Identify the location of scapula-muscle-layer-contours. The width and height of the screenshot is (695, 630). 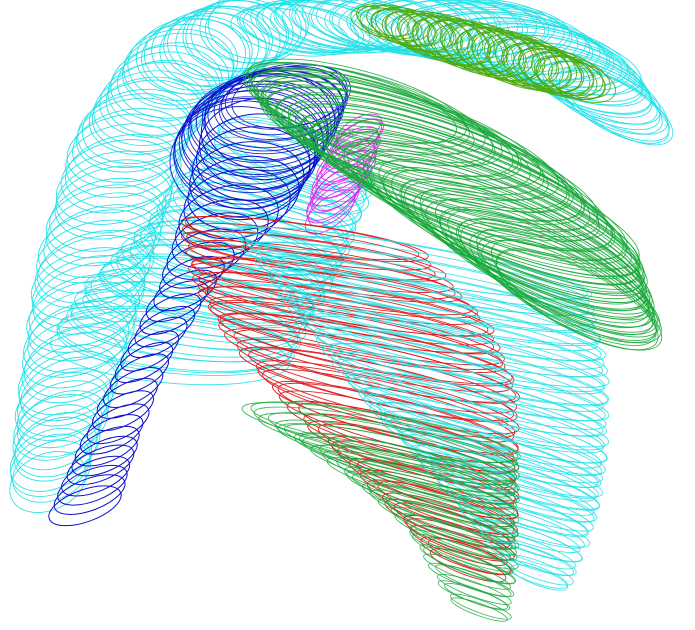
(381, 511).